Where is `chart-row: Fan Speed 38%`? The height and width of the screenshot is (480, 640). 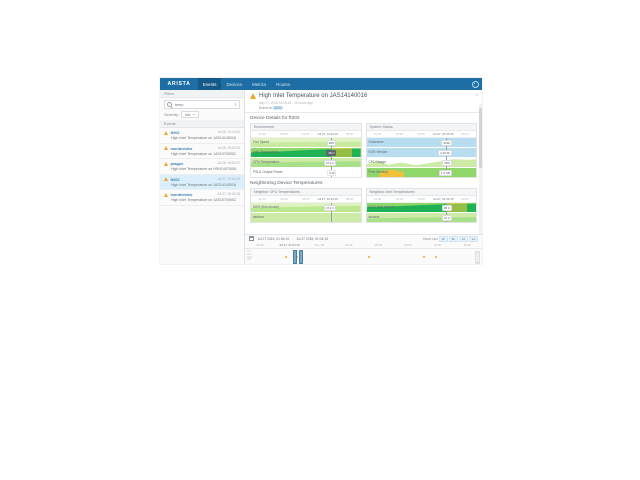
chart-row: Fan Speed 38% is located at coordinates (306, 143).